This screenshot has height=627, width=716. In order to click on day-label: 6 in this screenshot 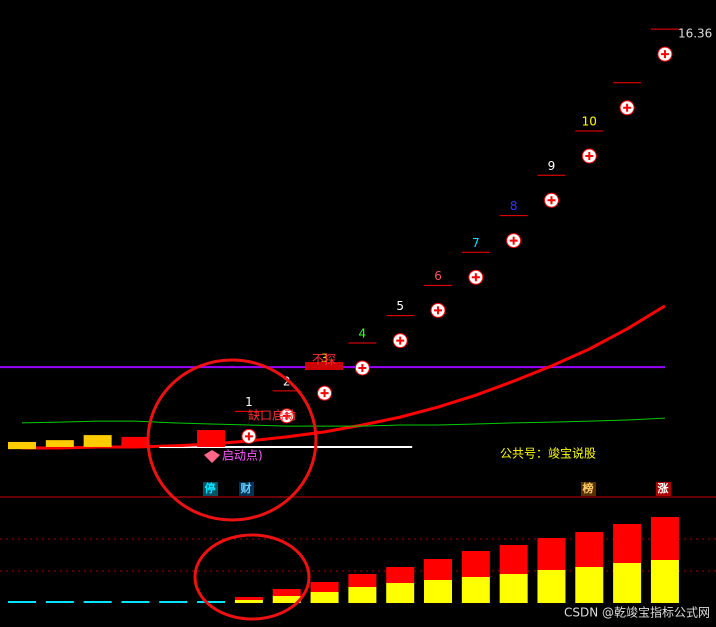, I will do `click(438, 276)`.